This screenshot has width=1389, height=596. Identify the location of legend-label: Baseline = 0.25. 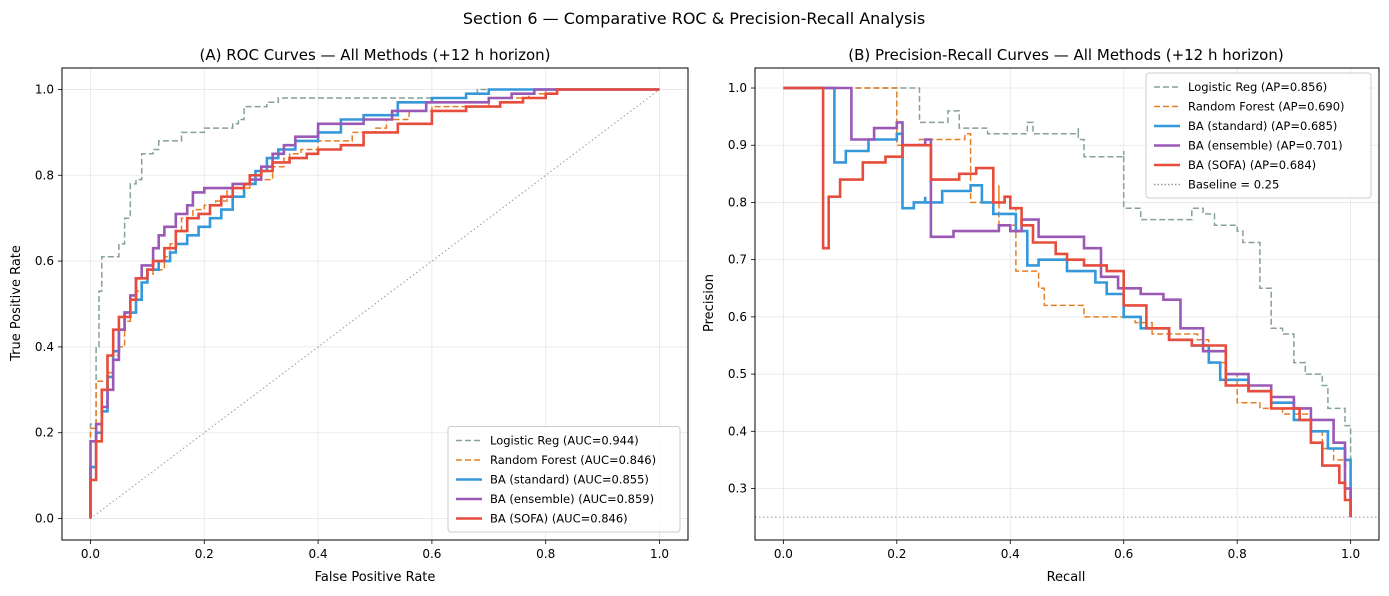
(1233, 185).